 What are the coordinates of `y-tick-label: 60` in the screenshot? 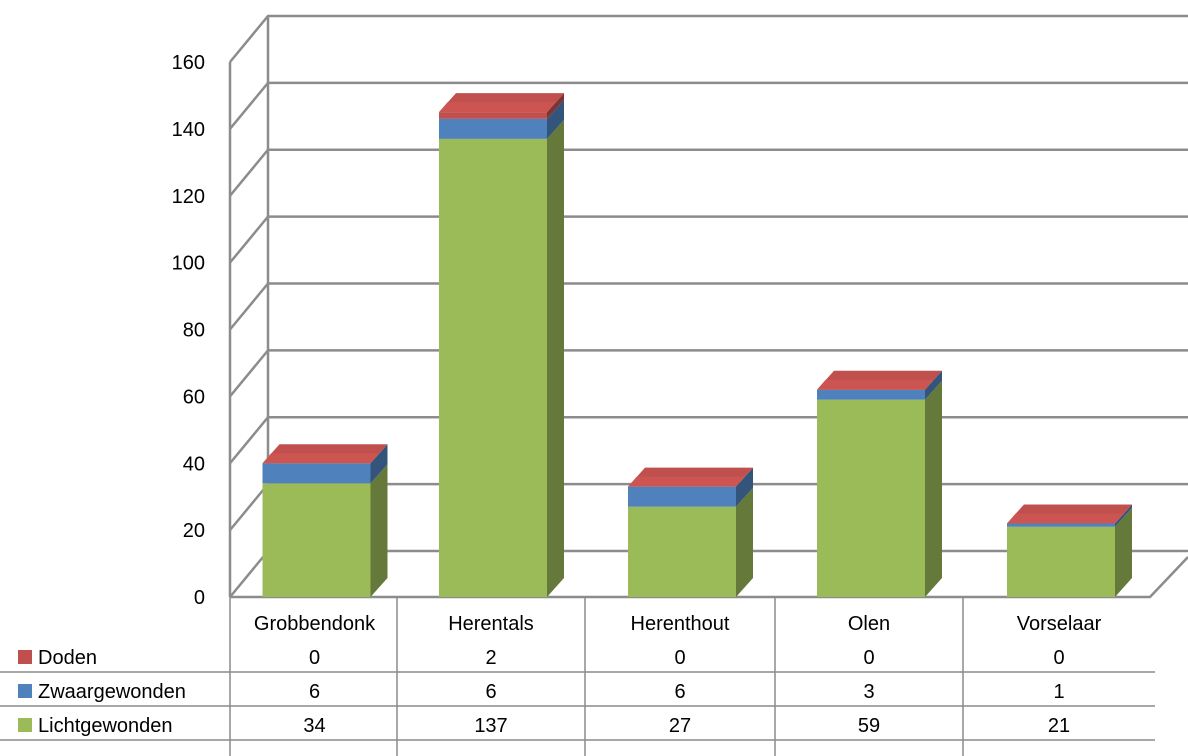 It's located at (194, 397).